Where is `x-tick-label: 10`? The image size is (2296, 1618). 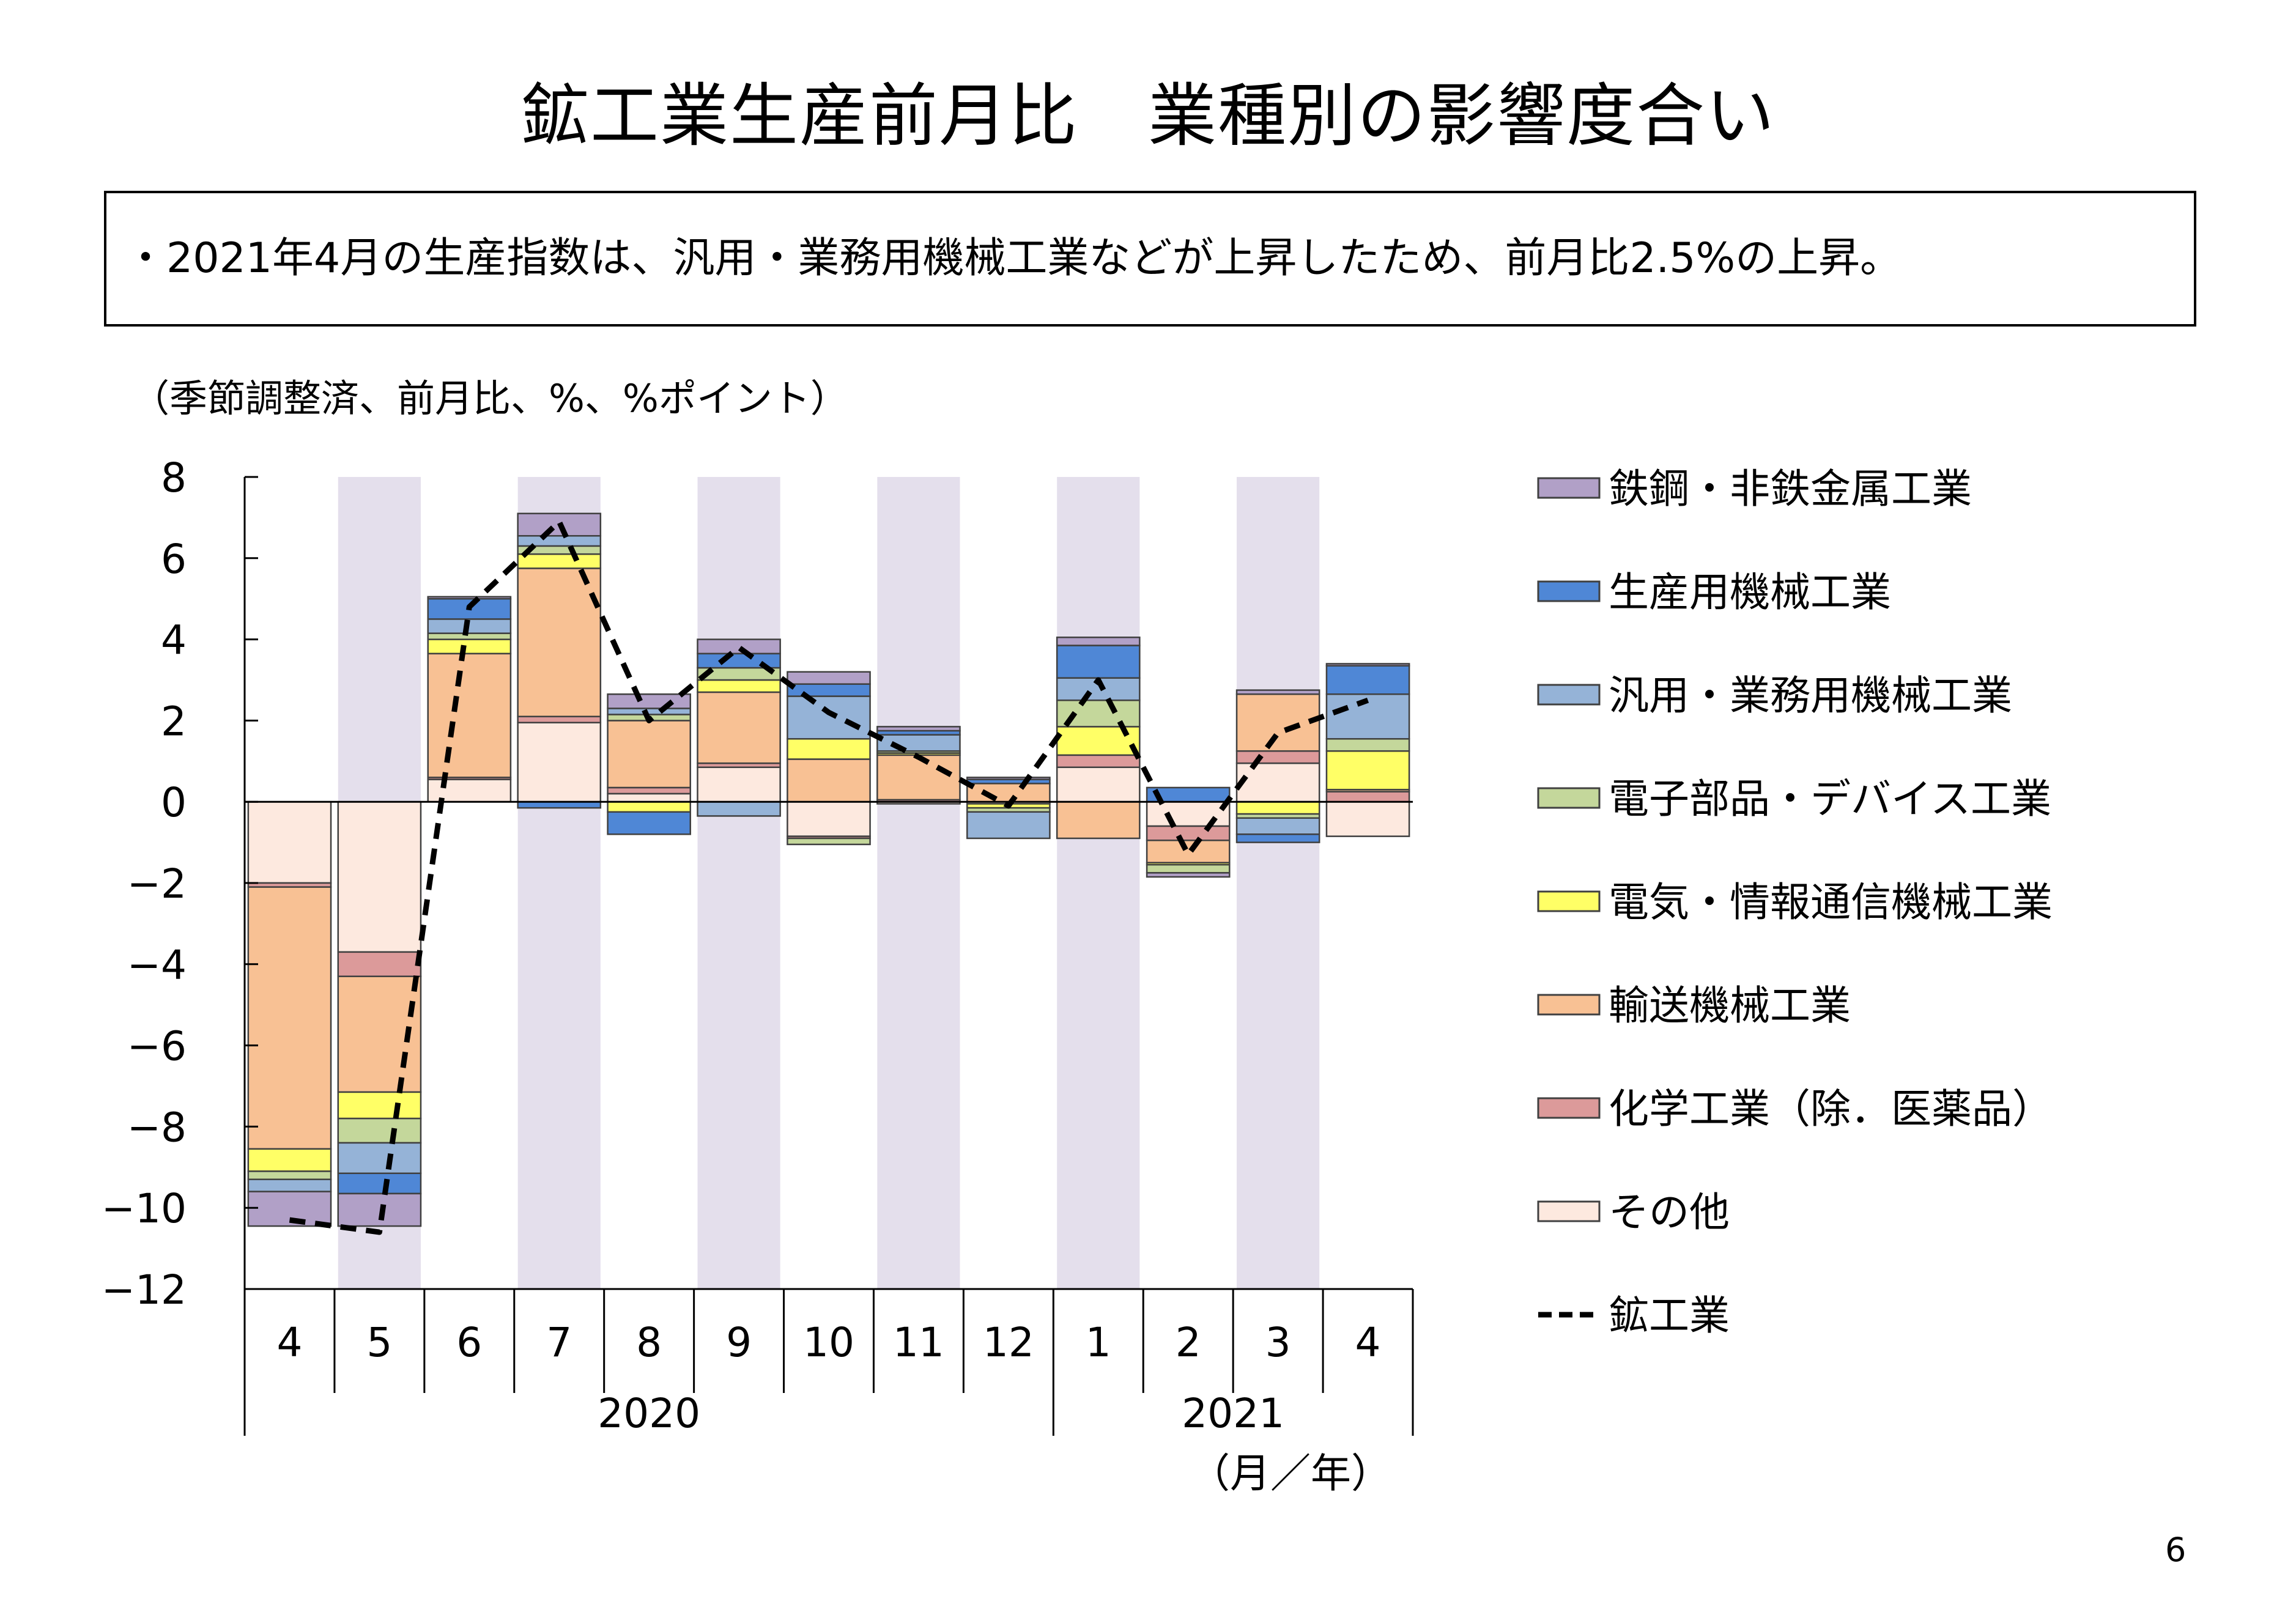
x-tick-label: 10 is located at coordinates (828, 1343).